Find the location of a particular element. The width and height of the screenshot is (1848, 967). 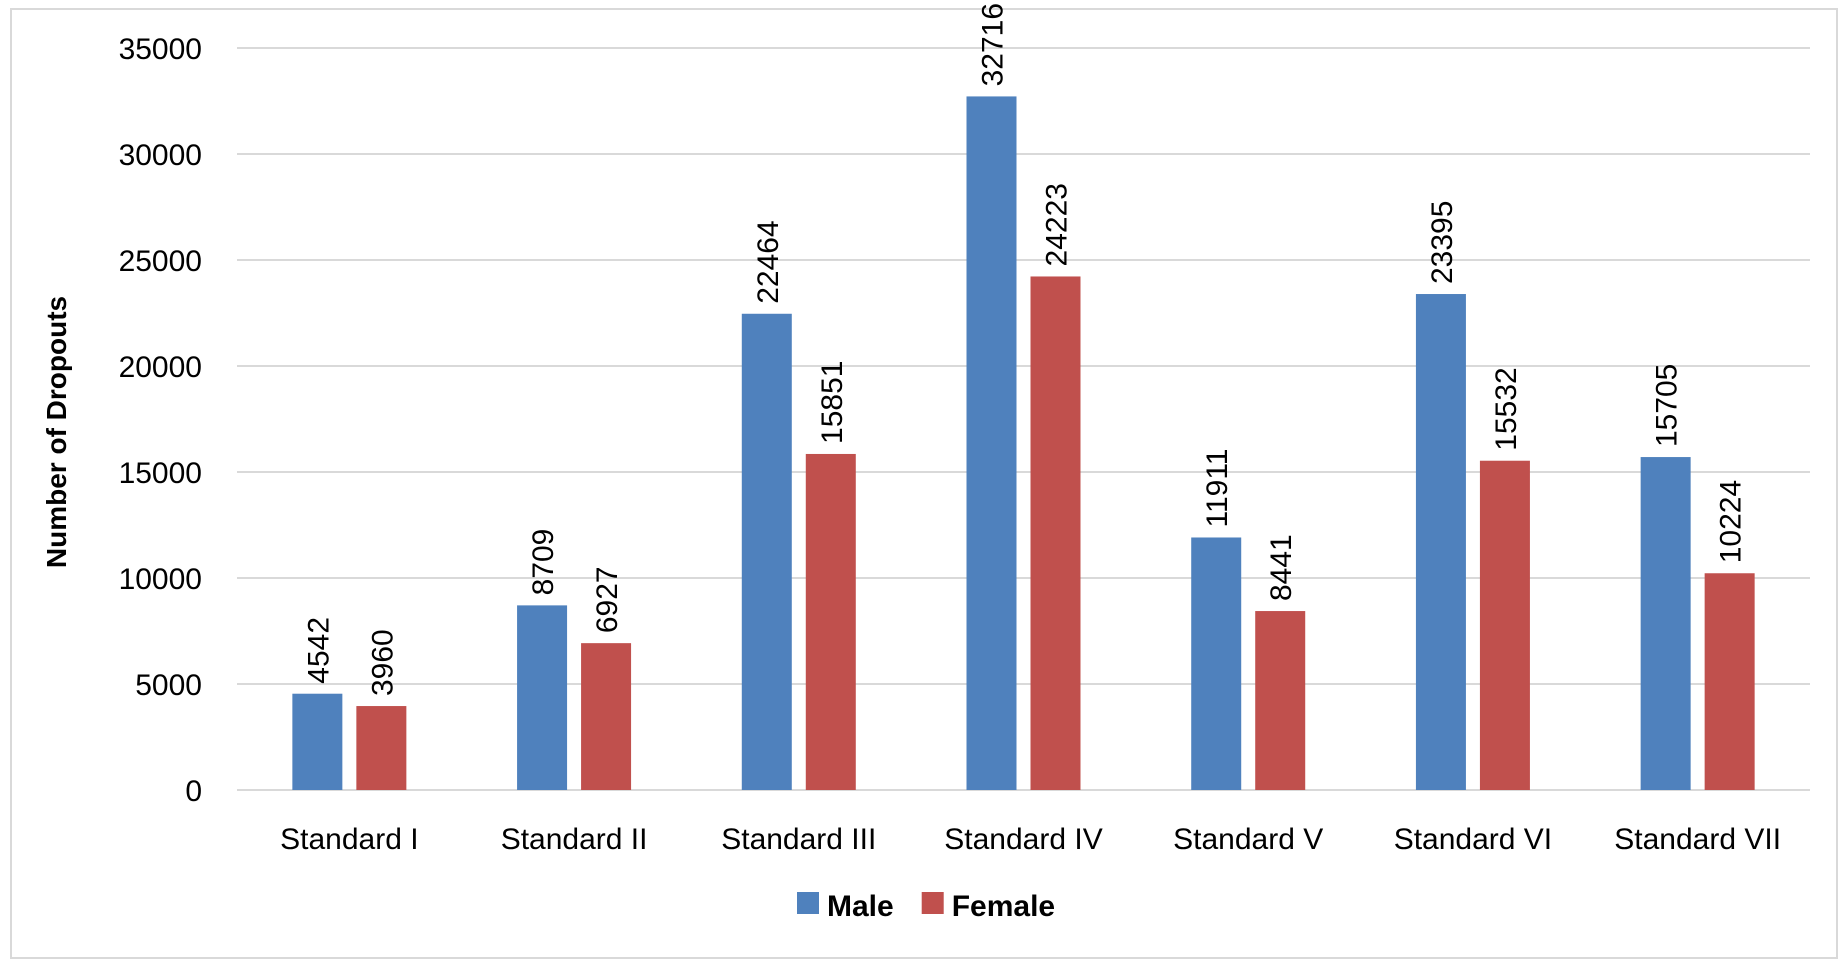

category-label: Standard II is located at coordinates (574, 839).